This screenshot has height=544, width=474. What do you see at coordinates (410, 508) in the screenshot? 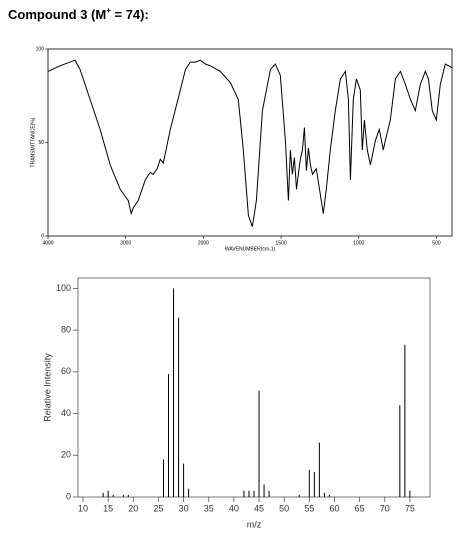
I see `x-tick-label: 75` at bounding box center [410, 508].